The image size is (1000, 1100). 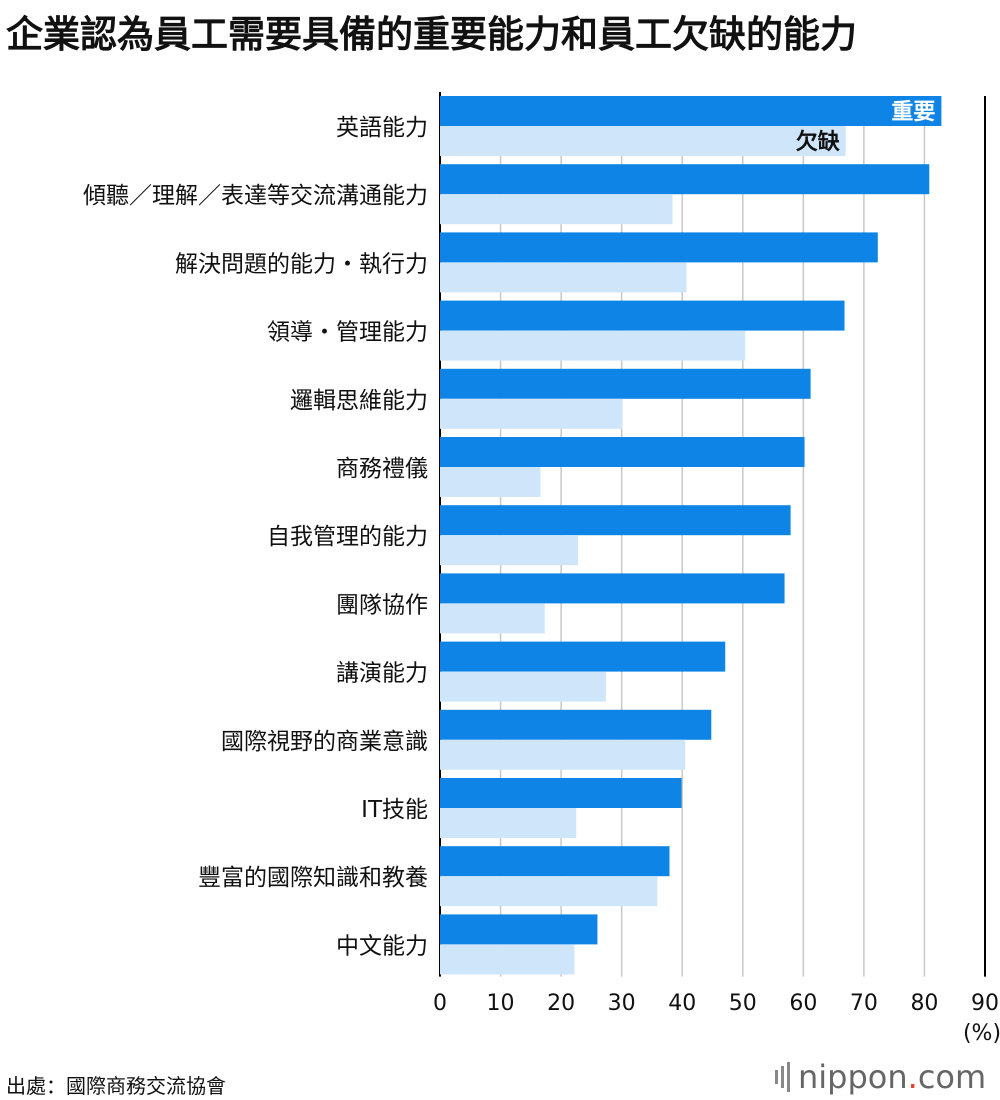 What do you see at coordinates (782, 1077) in the screenshot?
I see `logo-bars-icon` at bounding box center [782, 1077].